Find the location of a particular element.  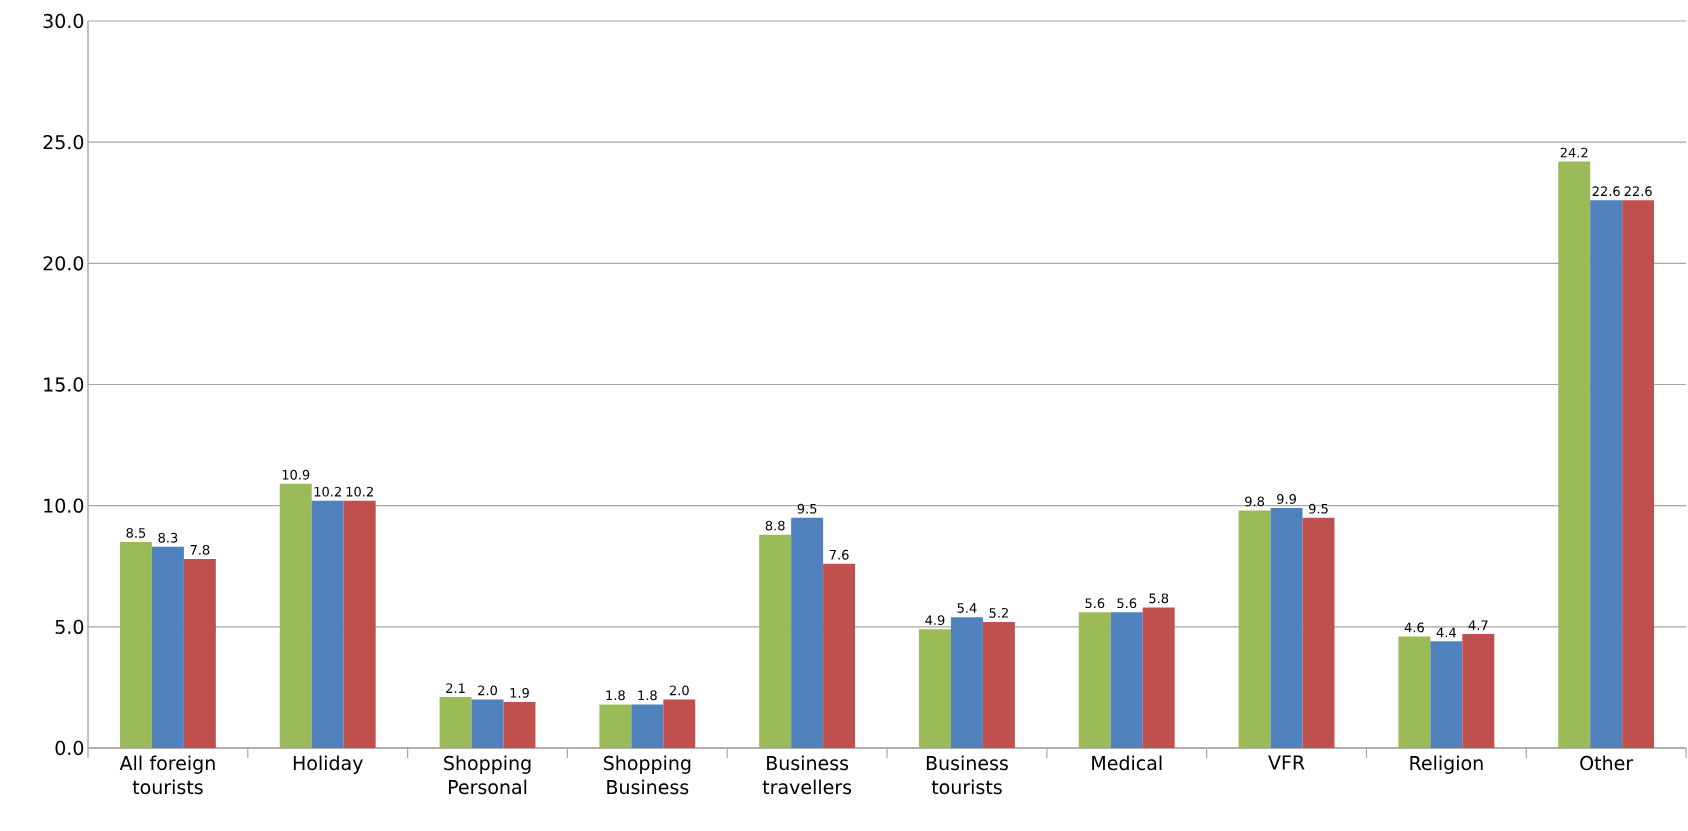

data-label: 4.9 is located at coordinates (935, 620).